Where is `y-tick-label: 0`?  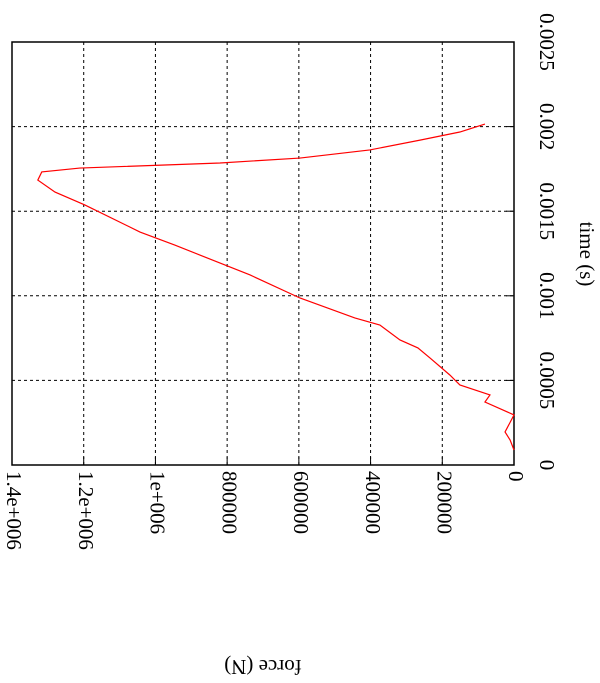 y-tick-label: 0 is located at coordinates (516, 476).